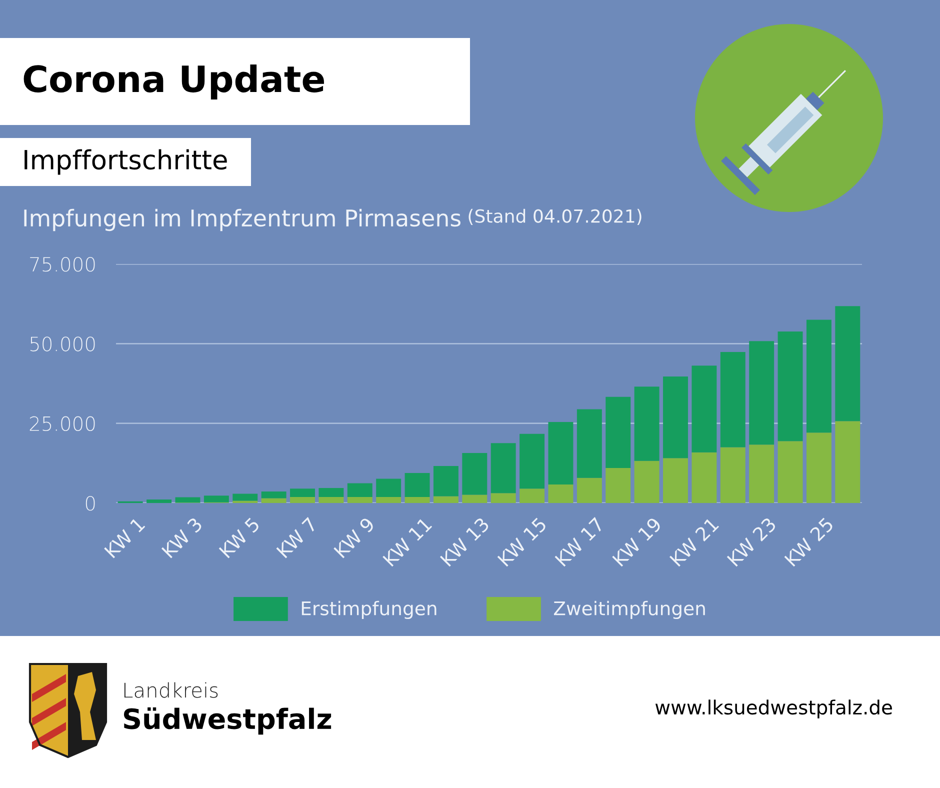 The height and width of the screenshot is (788, 940). What do you see at coordinates (369, 610) in the screenshot?
I see `legend-label: Erstimpfungen` at bounding box center [369, 610].